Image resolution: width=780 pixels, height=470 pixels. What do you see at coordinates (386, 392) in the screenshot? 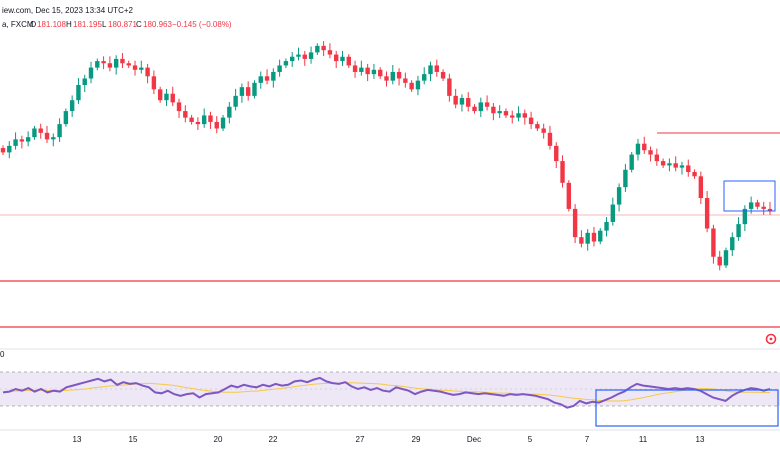
I see `rsi-line` at bounding box center [386, 392].